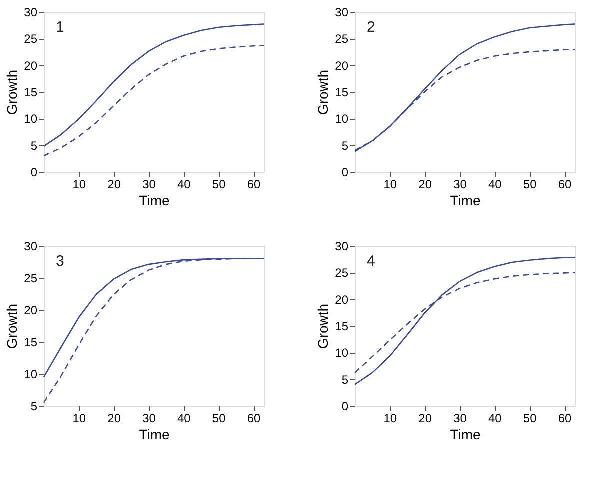  What do you see at coordinates (371, 27) in the screenshot?
I see `annotation: 2` at bounding box center [371, 27].